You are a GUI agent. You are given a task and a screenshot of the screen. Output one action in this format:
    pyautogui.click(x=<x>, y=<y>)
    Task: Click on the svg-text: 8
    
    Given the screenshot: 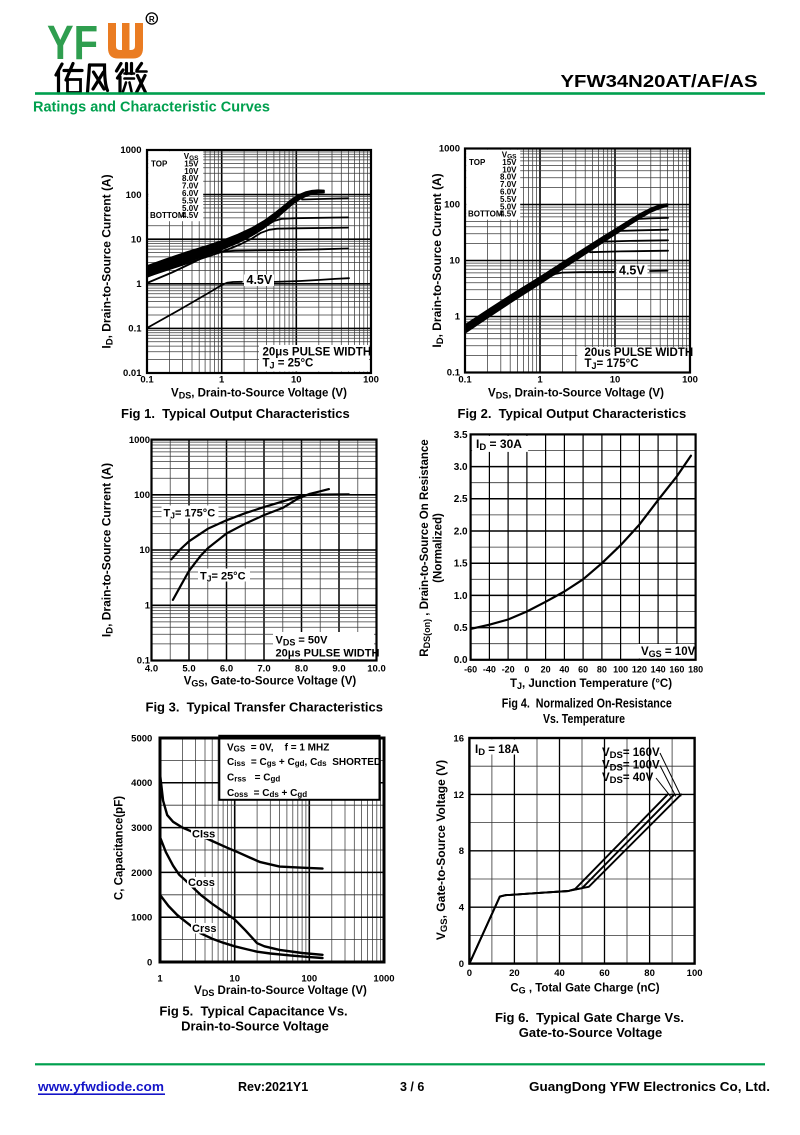 What is the action you would take?
    pyautogui.click(x=461, y=851)
    